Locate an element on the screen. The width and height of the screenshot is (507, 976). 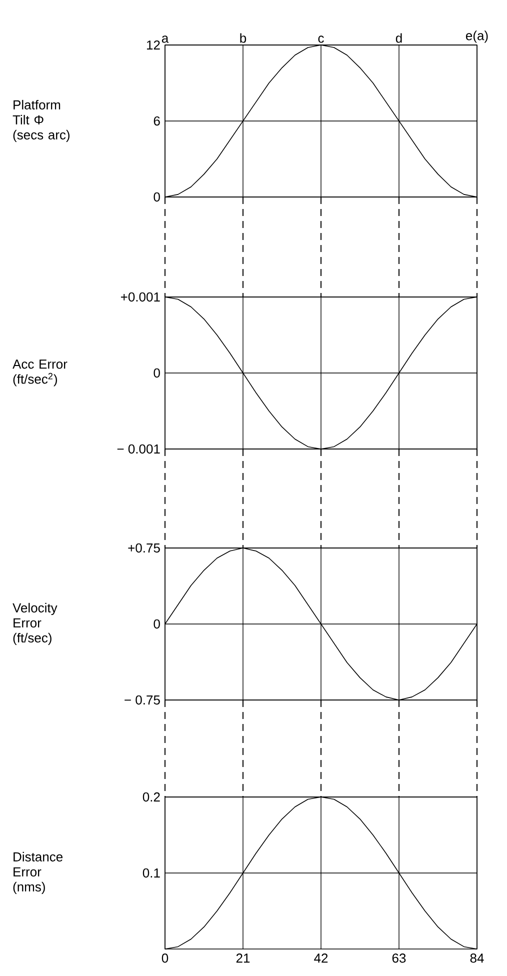
text: c is located at coordinates (321, 39).